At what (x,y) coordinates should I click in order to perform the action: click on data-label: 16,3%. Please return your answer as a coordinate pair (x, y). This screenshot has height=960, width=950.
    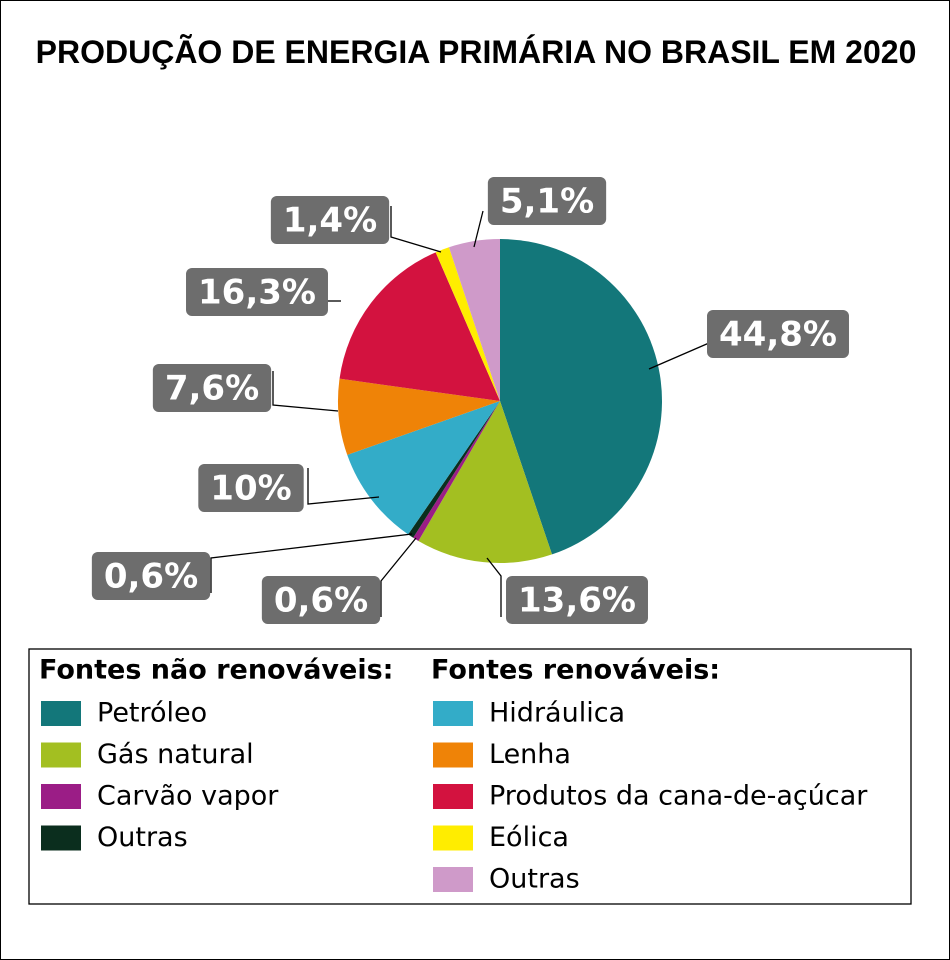
    Looking at the image, I should click on (257, 293).